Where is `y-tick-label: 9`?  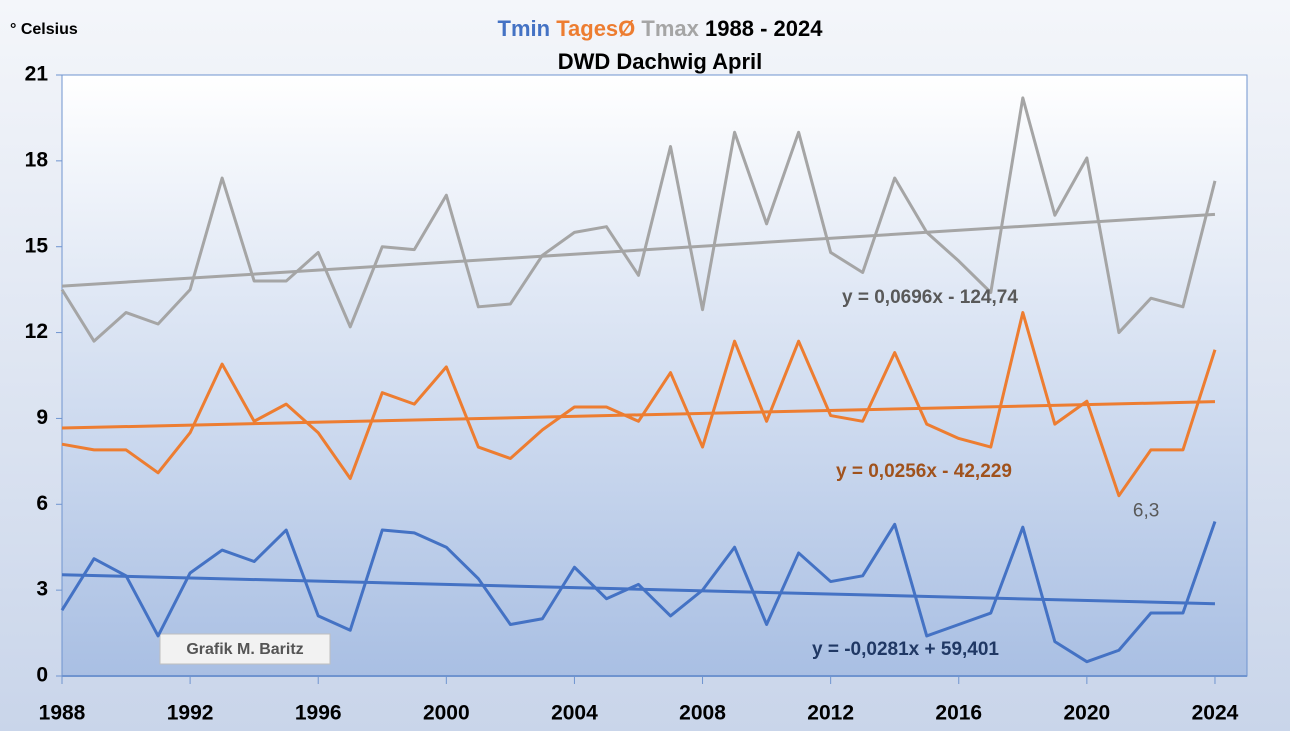
y-tick-label: 9 is located at coordinates (42, 417).